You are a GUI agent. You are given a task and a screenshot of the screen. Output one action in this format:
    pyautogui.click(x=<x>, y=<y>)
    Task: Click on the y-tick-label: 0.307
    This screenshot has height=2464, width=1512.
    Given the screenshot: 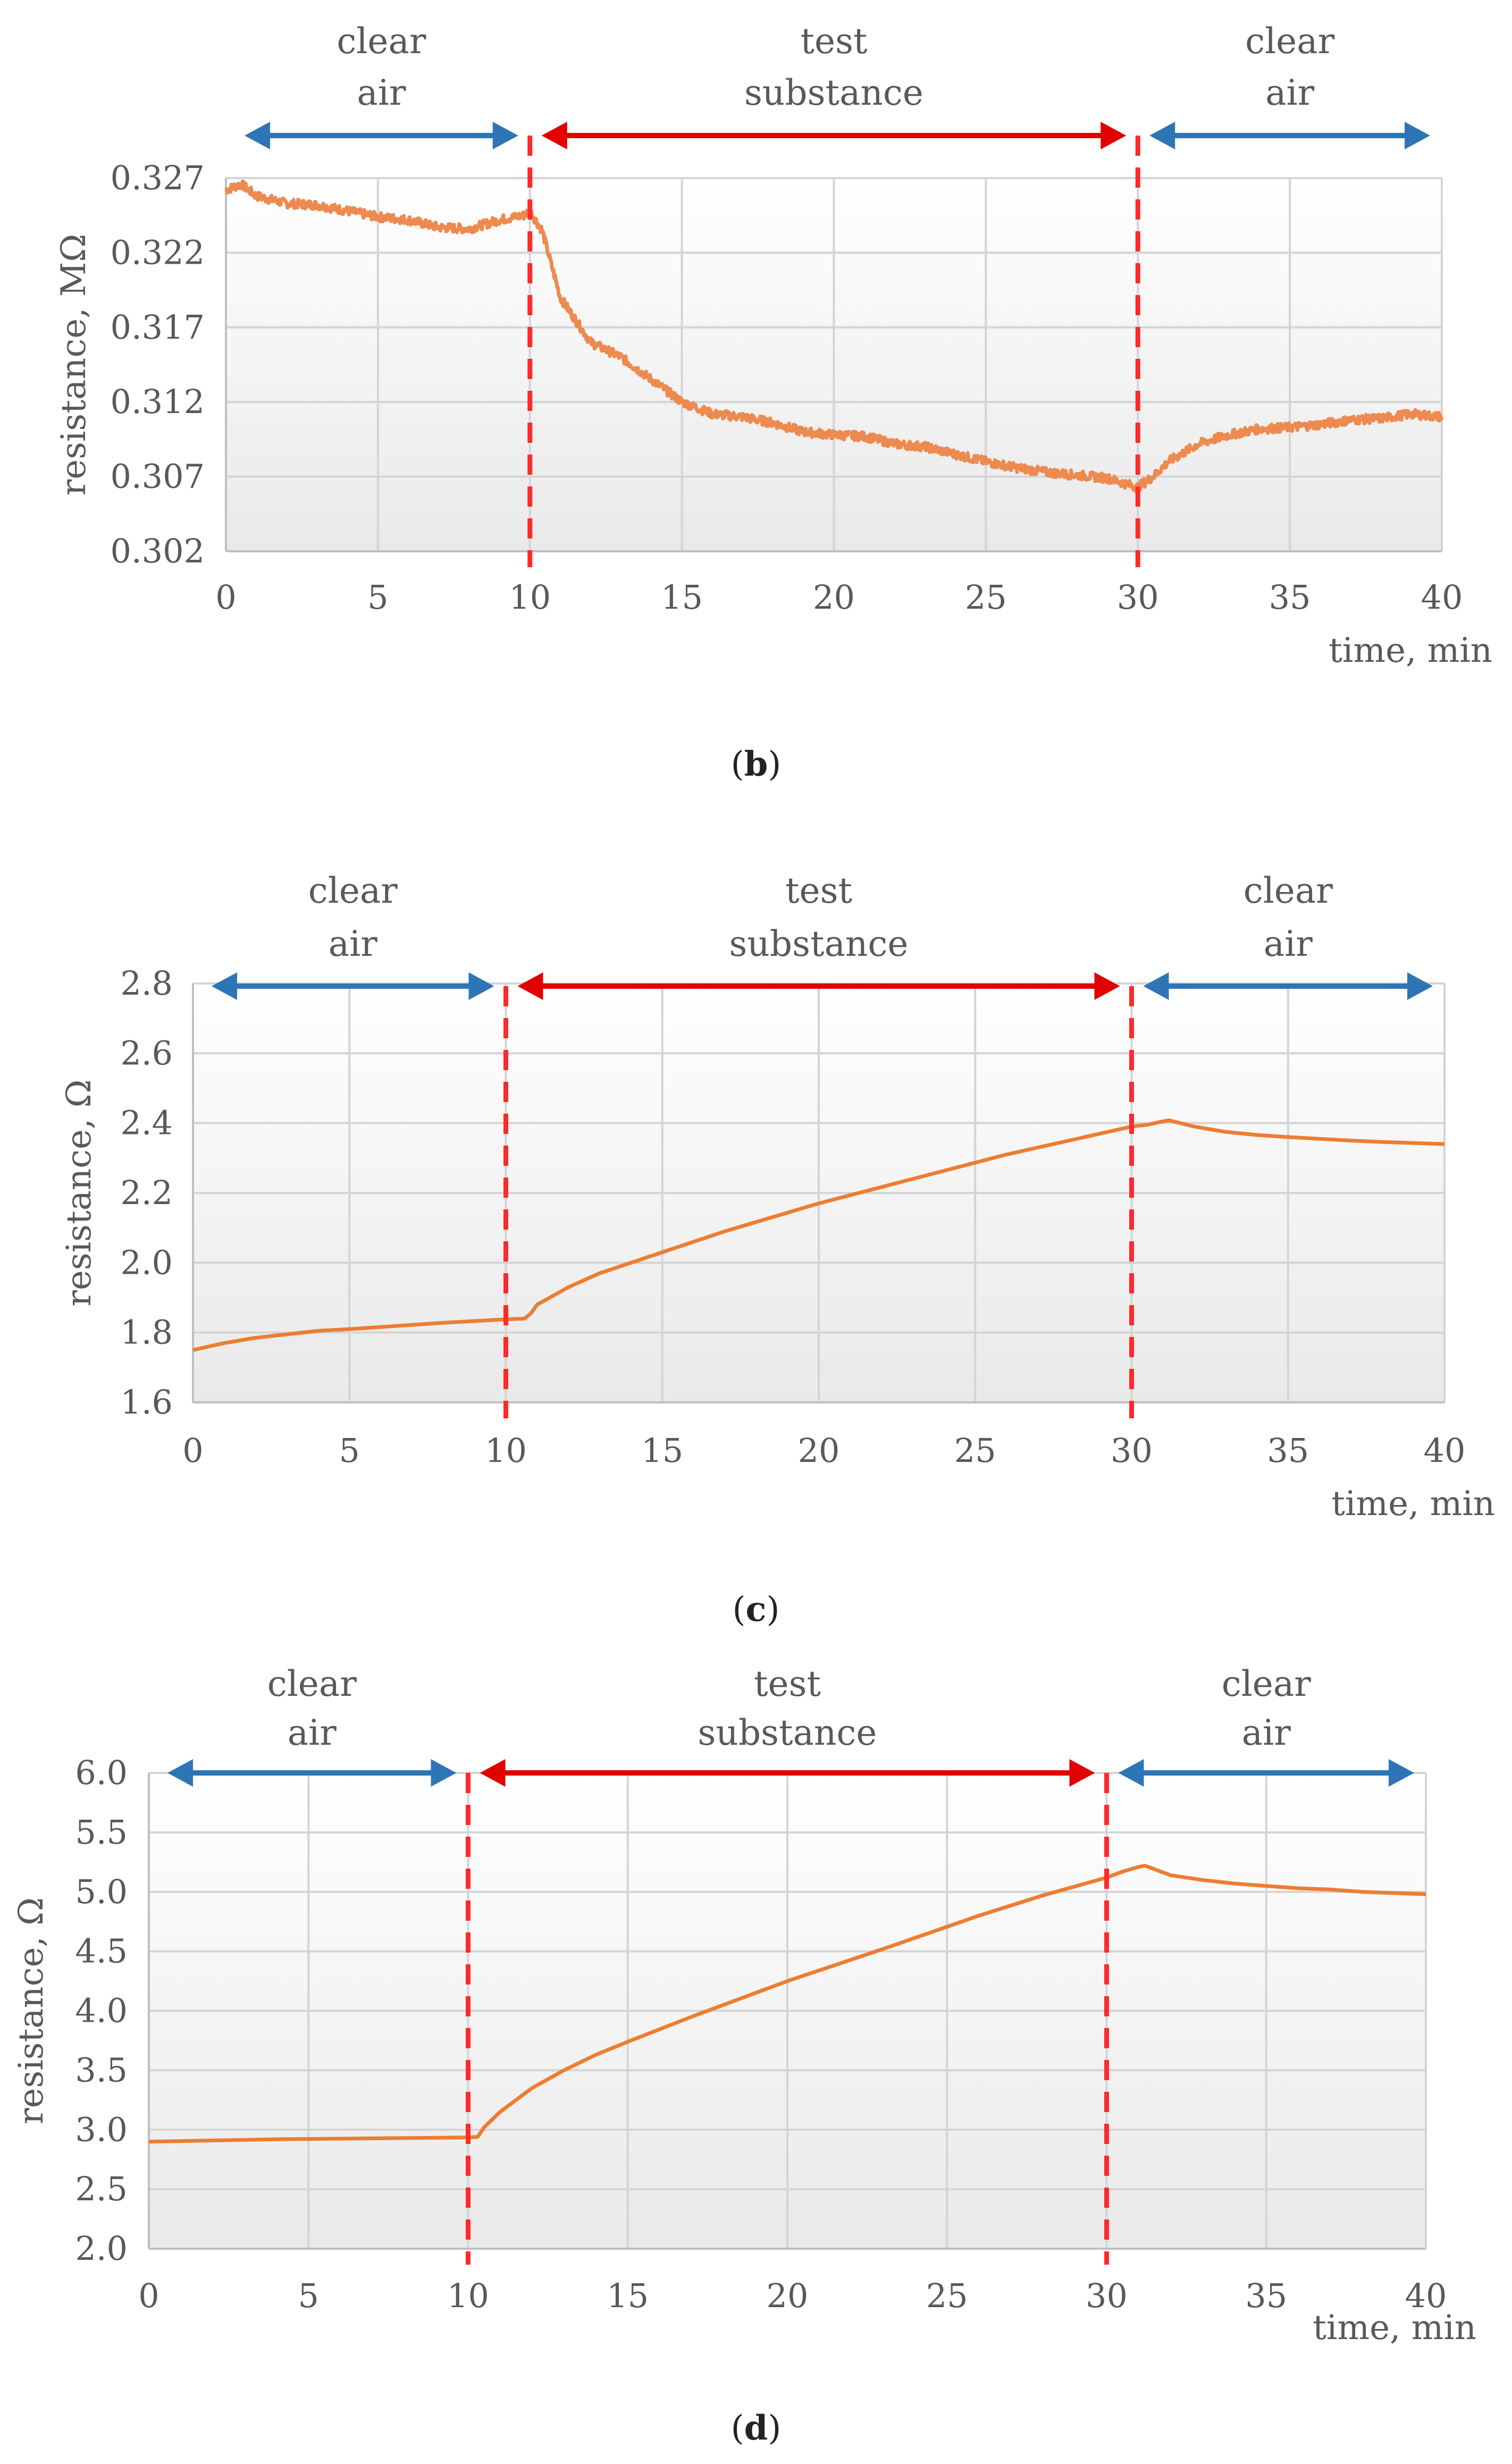 What is the action you would take?
    pyautogui.click(x=158, y=477)
    